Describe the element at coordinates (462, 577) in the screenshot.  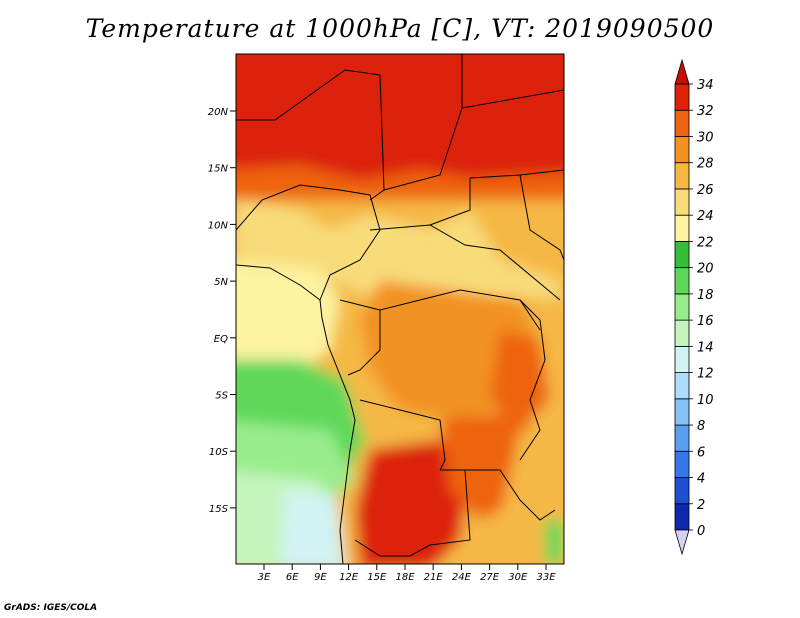
I see `lon-tick-label: 24E` at that location.